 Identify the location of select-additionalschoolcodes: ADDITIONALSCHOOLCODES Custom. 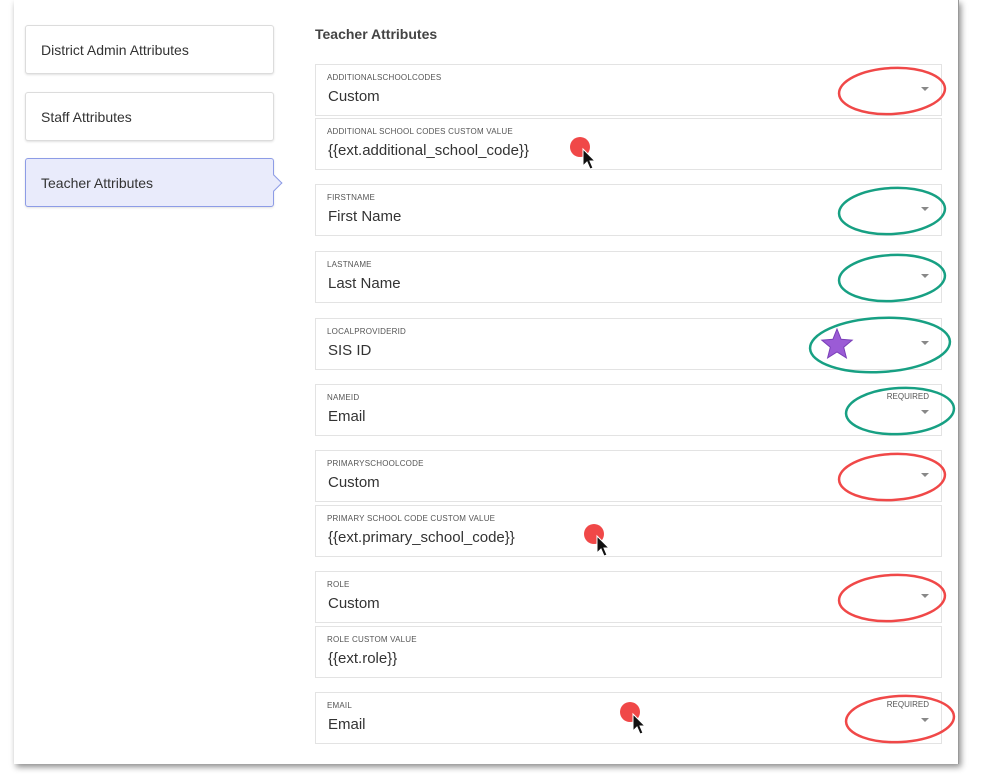
(628, 90).